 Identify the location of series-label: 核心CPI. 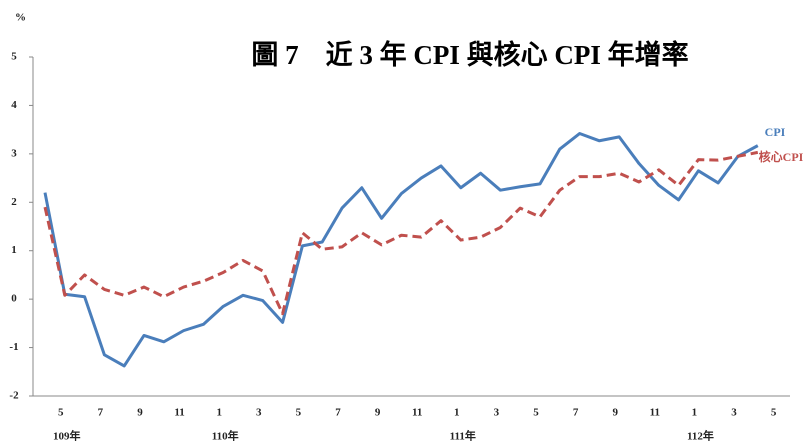
(781, 156).